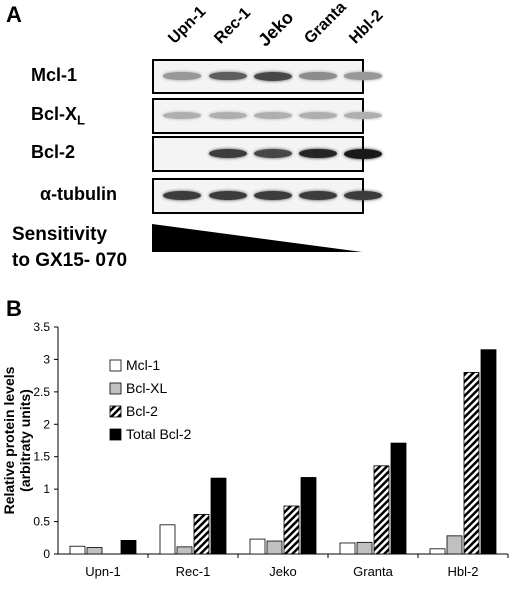 The image size is (520, 590). I want to click on row-label-text: Bcl-2, so click(53, 152).